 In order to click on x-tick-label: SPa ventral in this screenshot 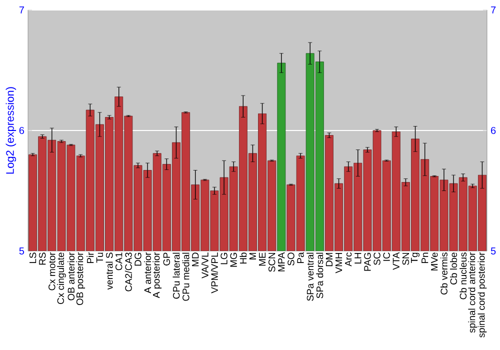, I will do `click(310, 276)`.